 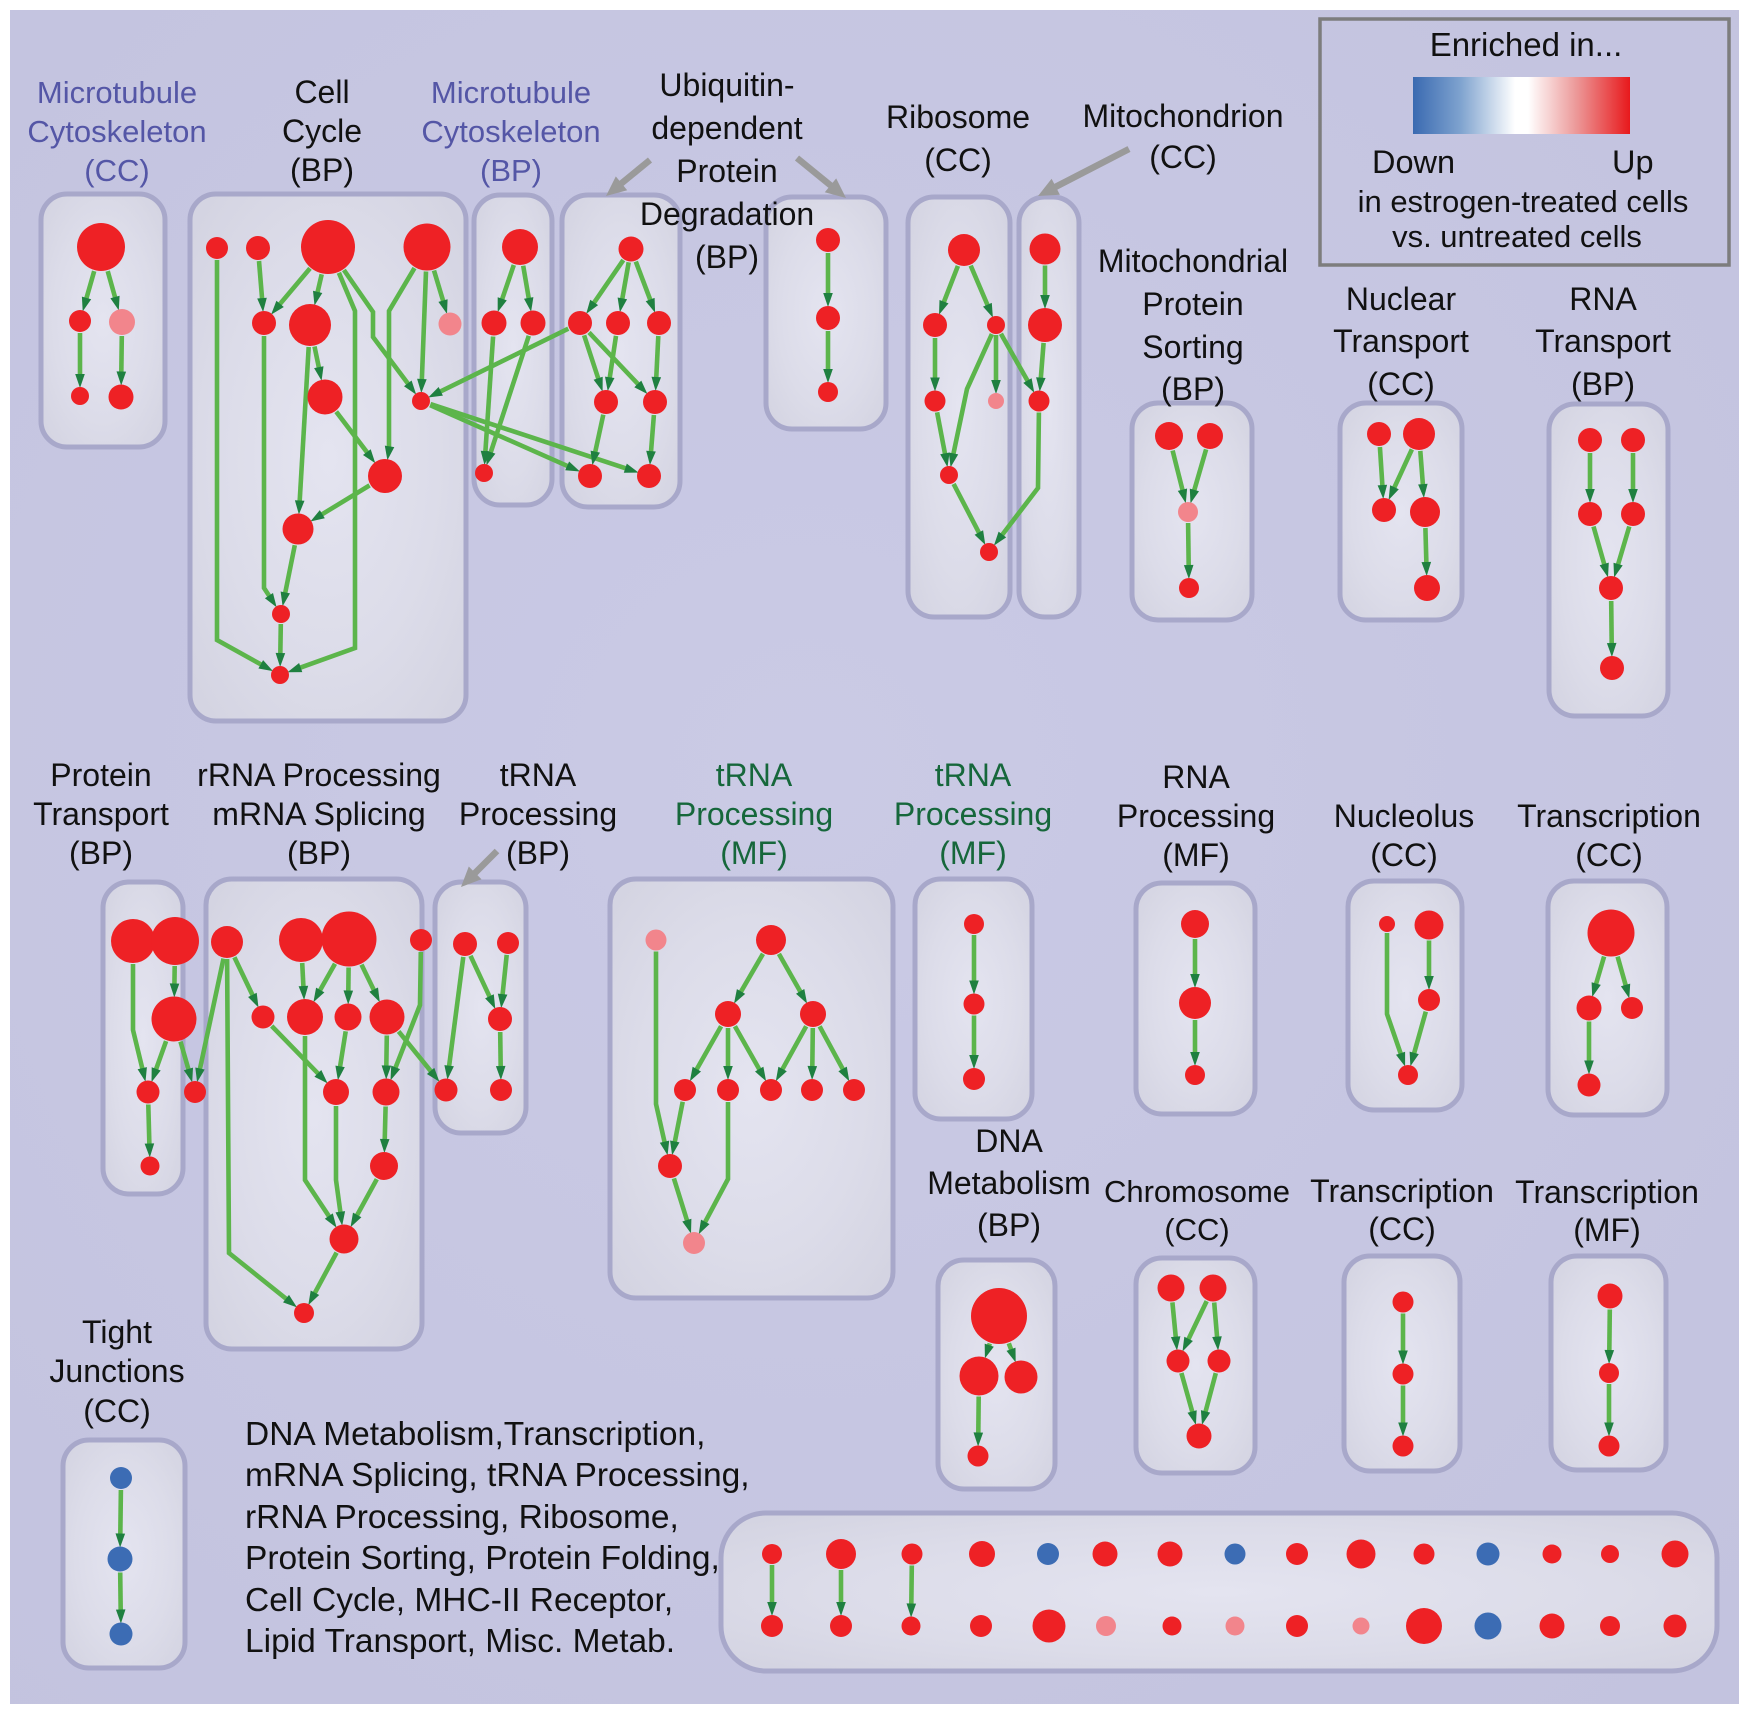 What do you see at coordinates (497, 1475) in the screenshot?
I see `svg-text:mRNA Splicing, tRNA Processing: mRNA Splicing, tRNA Processing,` at bounding box center [497, 1475].